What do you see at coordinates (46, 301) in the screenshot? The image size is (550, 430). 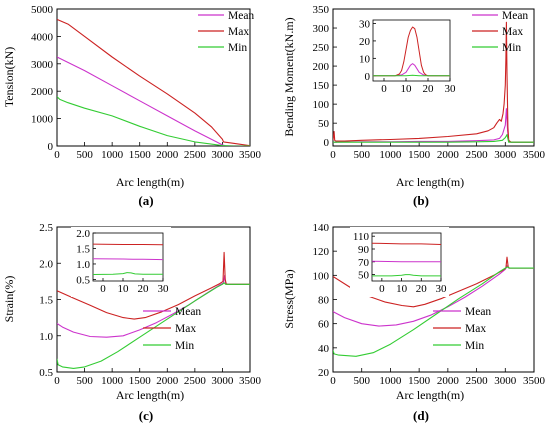 I see `y-tick-label: 1.5` at bounding box center [46, 301].